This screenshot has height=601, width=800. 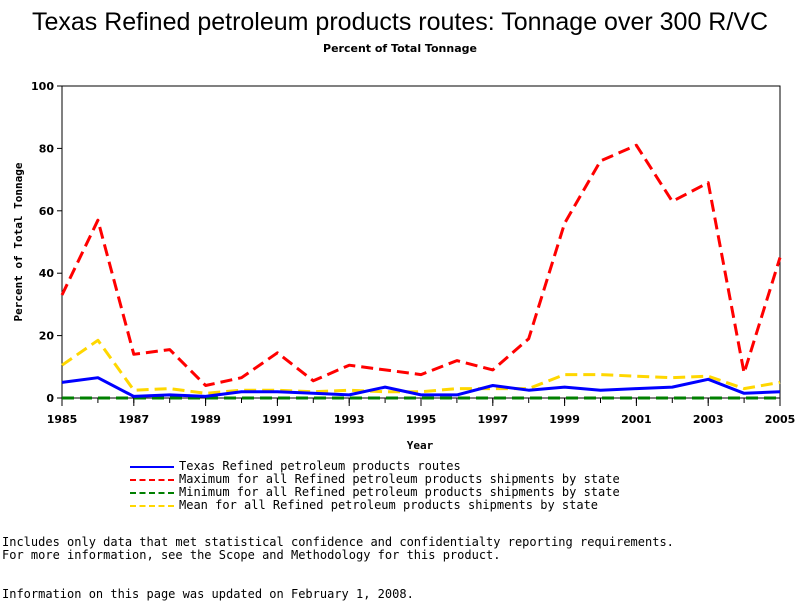 What do you see at coordinates (47, 273) in the screenshot?
I see `y-tick-label: 40` at bounding box center [47, 273].